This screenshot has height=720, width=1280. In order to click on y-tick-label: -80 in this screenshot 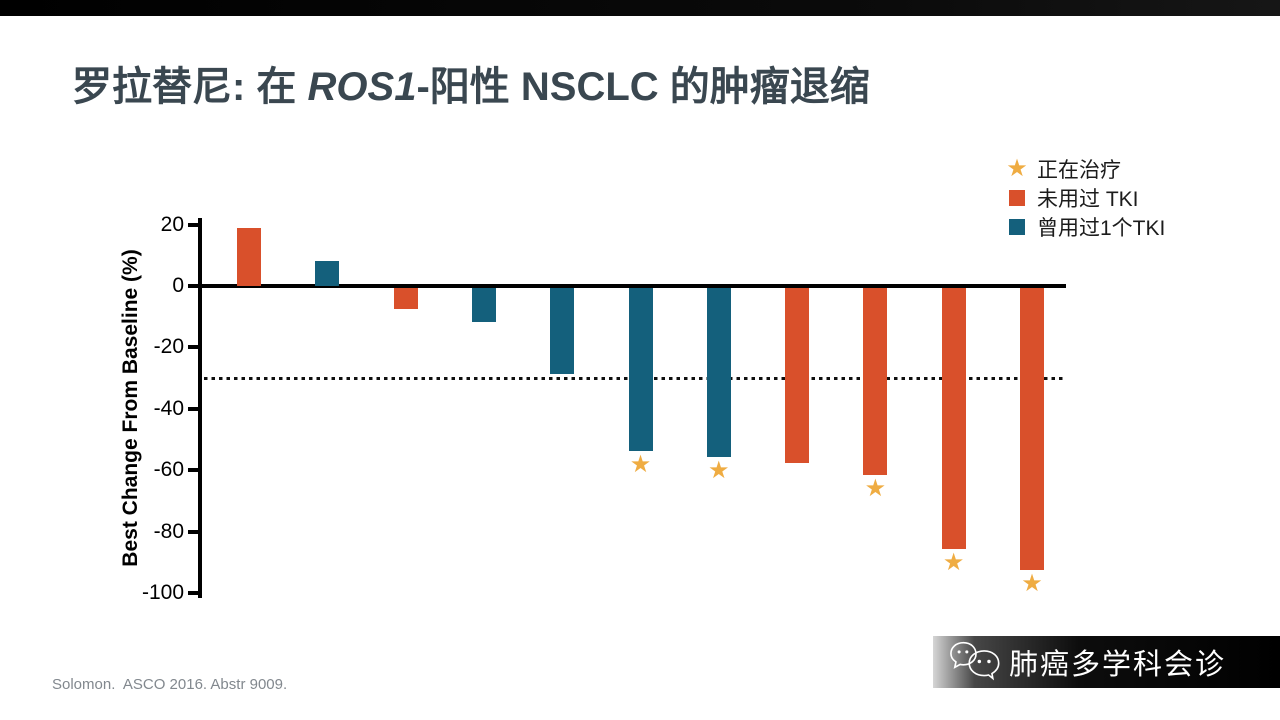, I will do `click(168, 531)`.